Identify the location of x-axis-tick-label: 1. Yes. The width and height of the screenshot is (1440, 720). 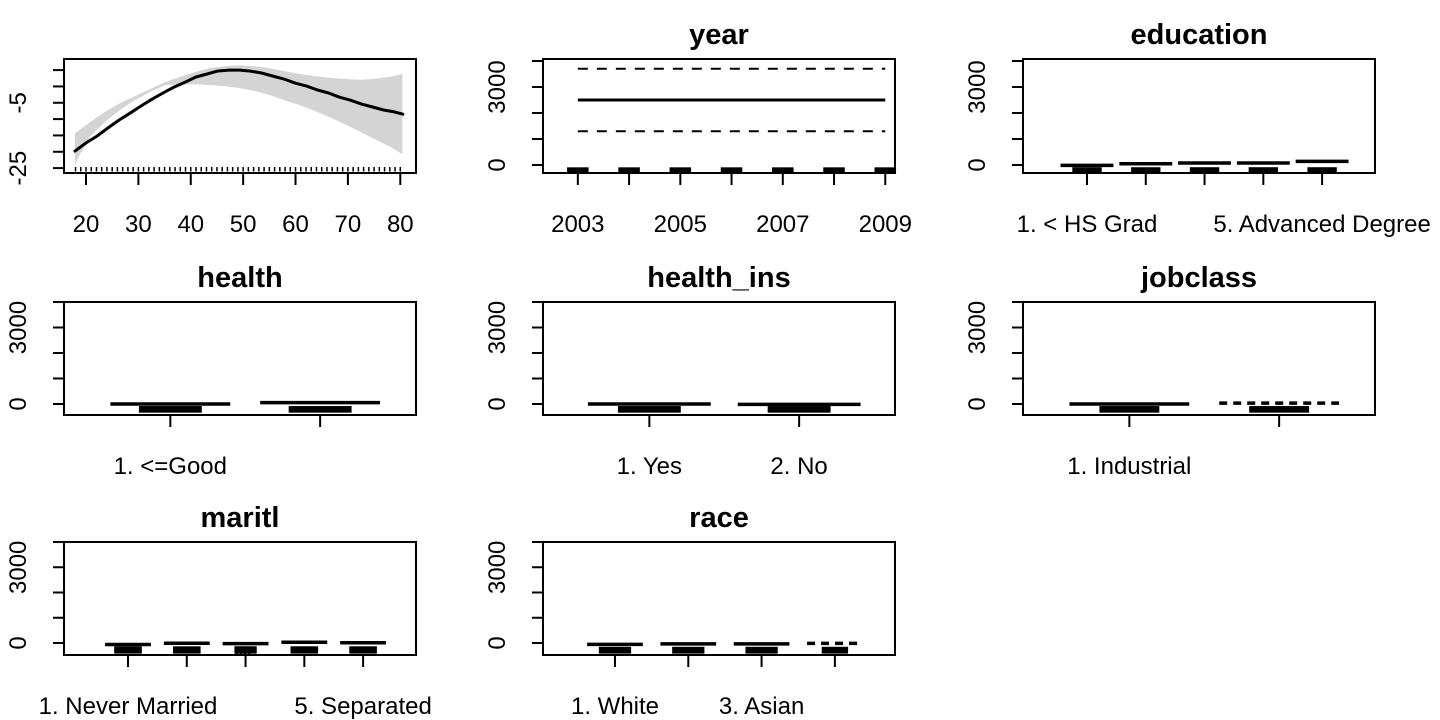
(649, 466).